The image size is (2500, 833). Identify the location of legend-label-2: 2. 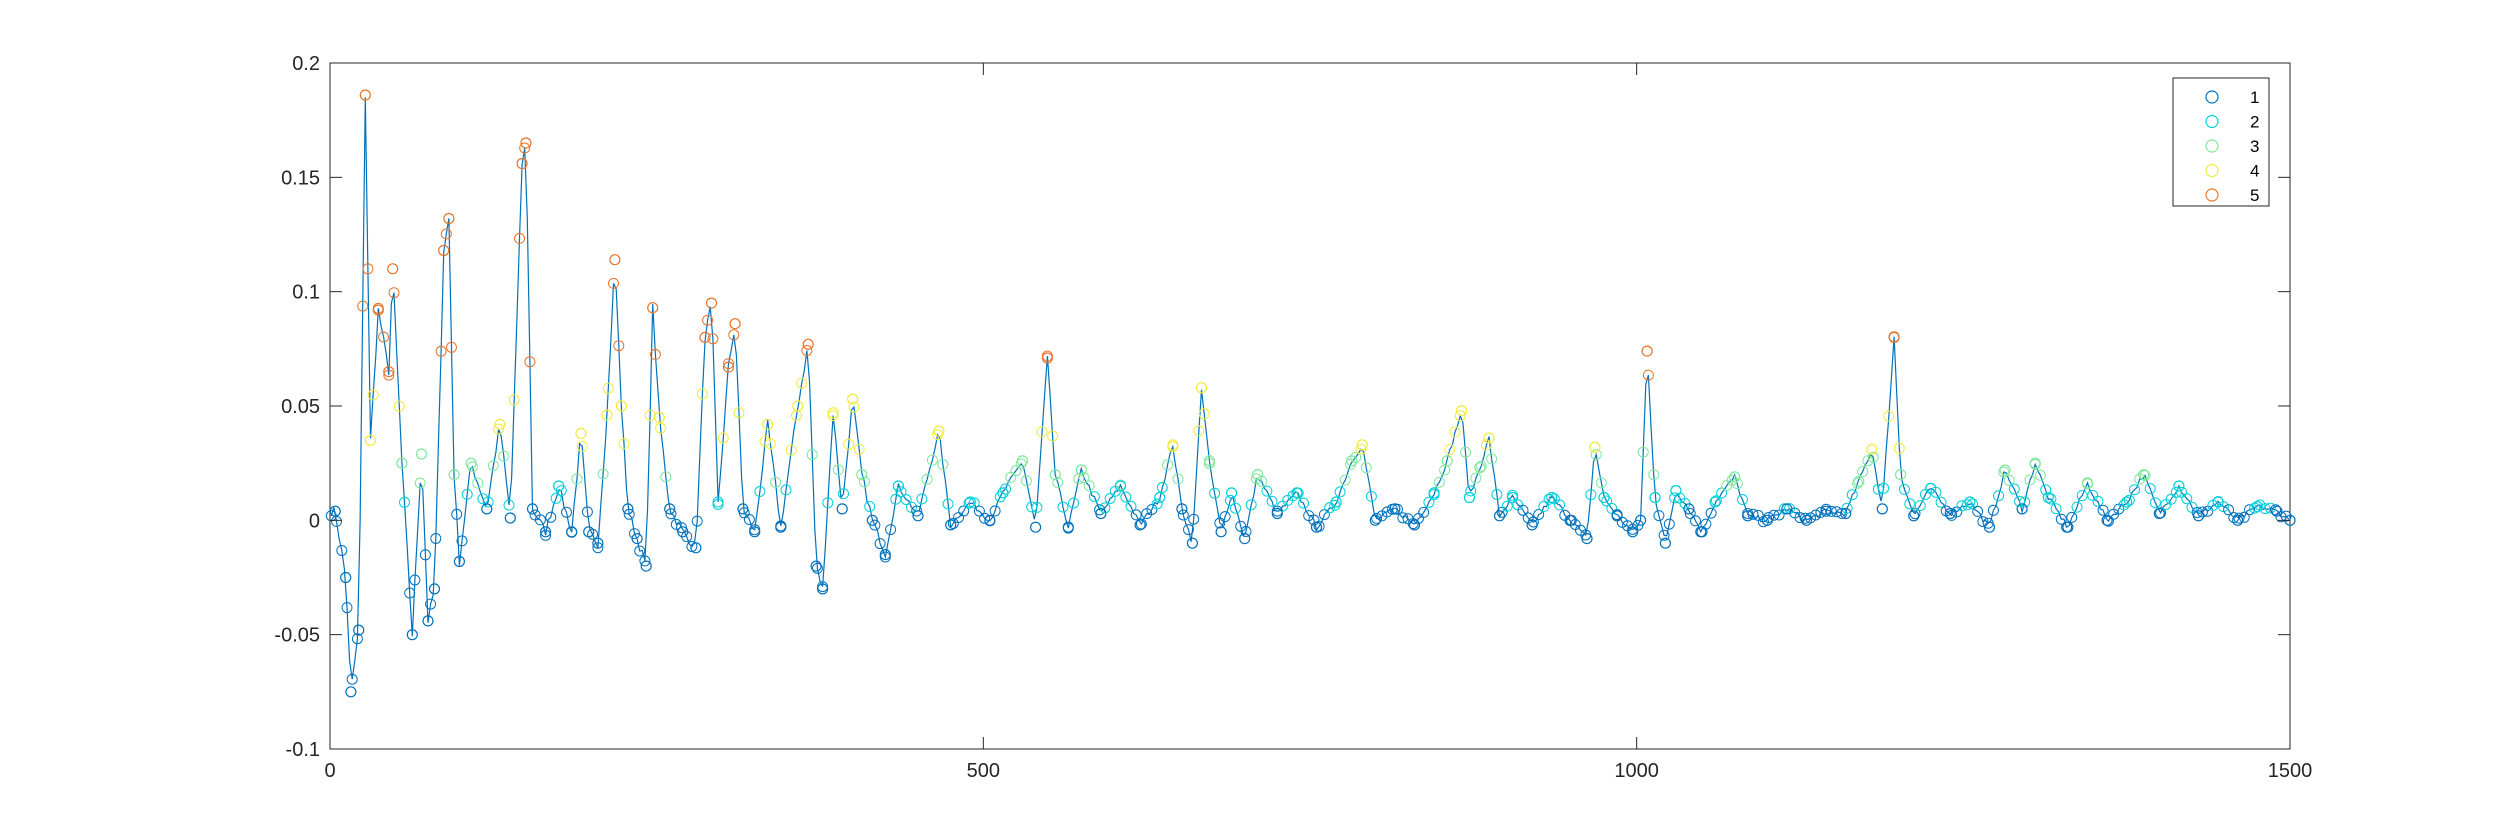
(2254, 122).